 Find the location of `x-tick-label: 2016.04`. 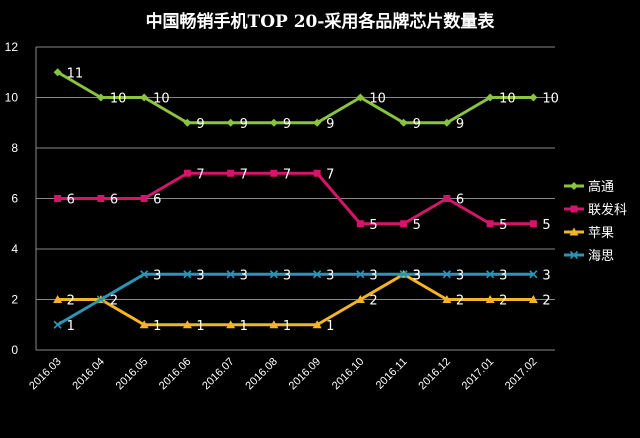

x-tick-label: 2016.04 is located at coordinates (88, 374).